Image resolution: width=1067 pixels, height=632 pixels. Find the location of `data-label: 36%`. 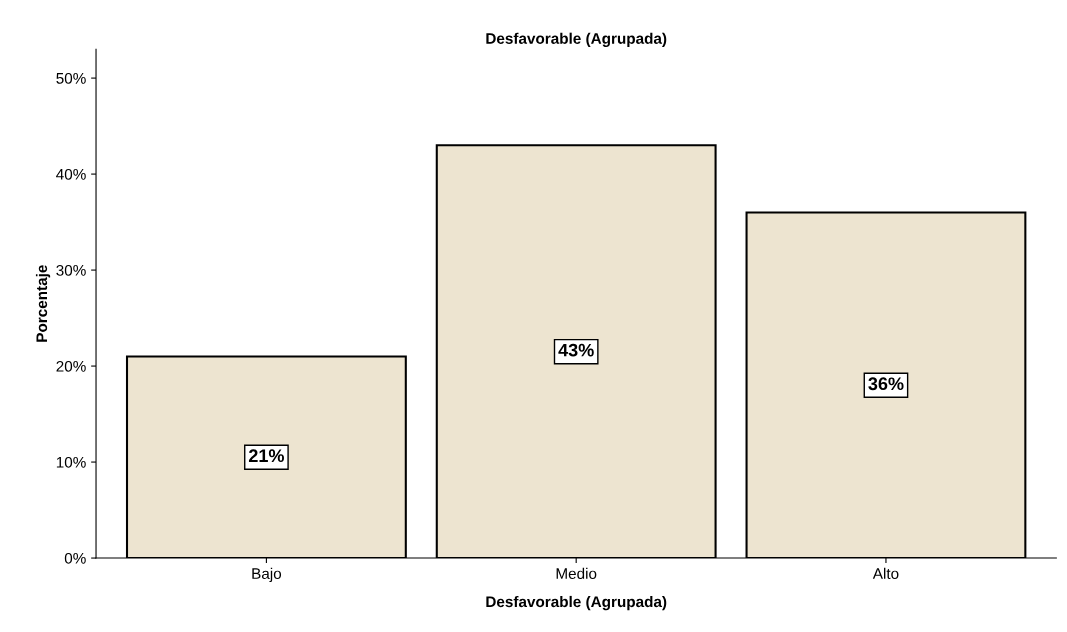

data-label: 36% is located at coordinates (886, 384).